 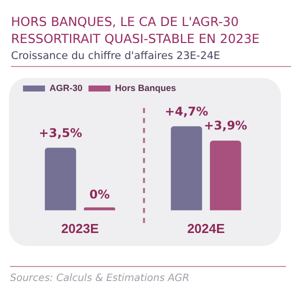 What do you see at coordinates (60, 133) in the screenshot?
I see `data-label: +3,5%` at bounding box center [60, 133].